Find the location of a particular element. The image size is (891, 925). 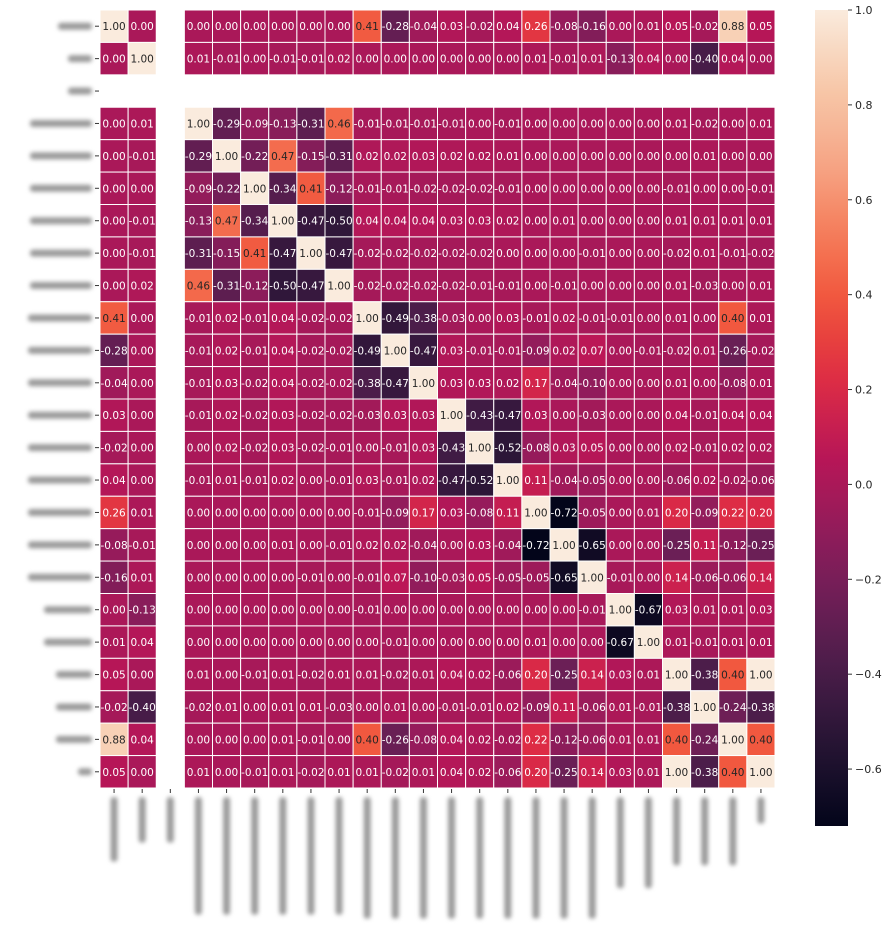

cell-value-label: 0.04 is located at coordinates (733, 416).